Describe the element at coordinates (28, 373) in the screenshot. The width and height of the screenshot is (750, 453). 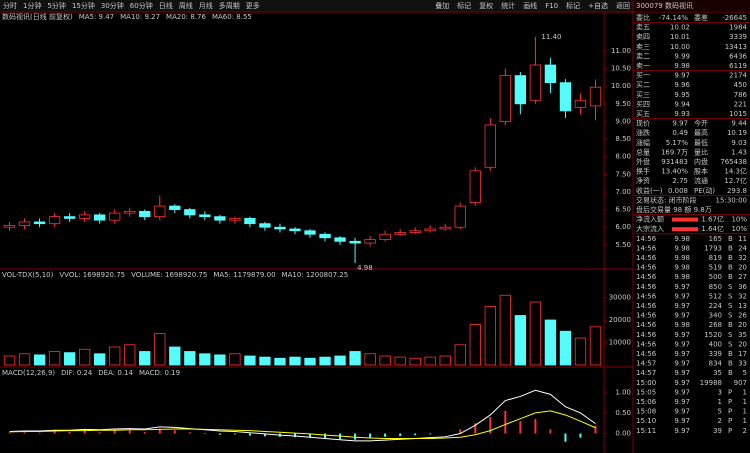
I see `panel-title: MACD(12,26,9)` at that location.